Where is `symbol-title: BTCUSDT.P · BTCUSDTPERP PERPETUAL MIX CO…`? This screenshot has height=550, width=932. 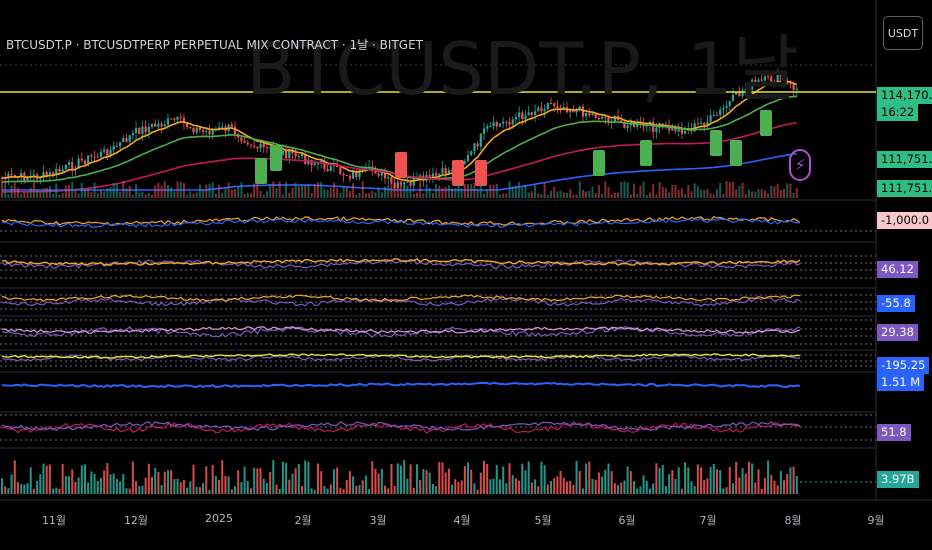 symbol-title: BTCUSDT.P · BTCUSDTPERP PERPETUAL MIX CO… is located at coordinates (214, 45).